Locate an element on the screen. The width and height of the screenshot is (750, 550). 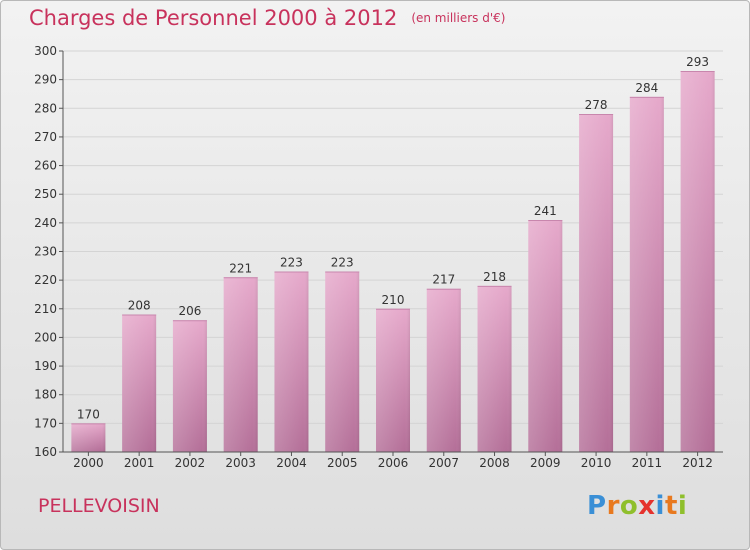
data-label: 210 is located at coordinates (393, 300).